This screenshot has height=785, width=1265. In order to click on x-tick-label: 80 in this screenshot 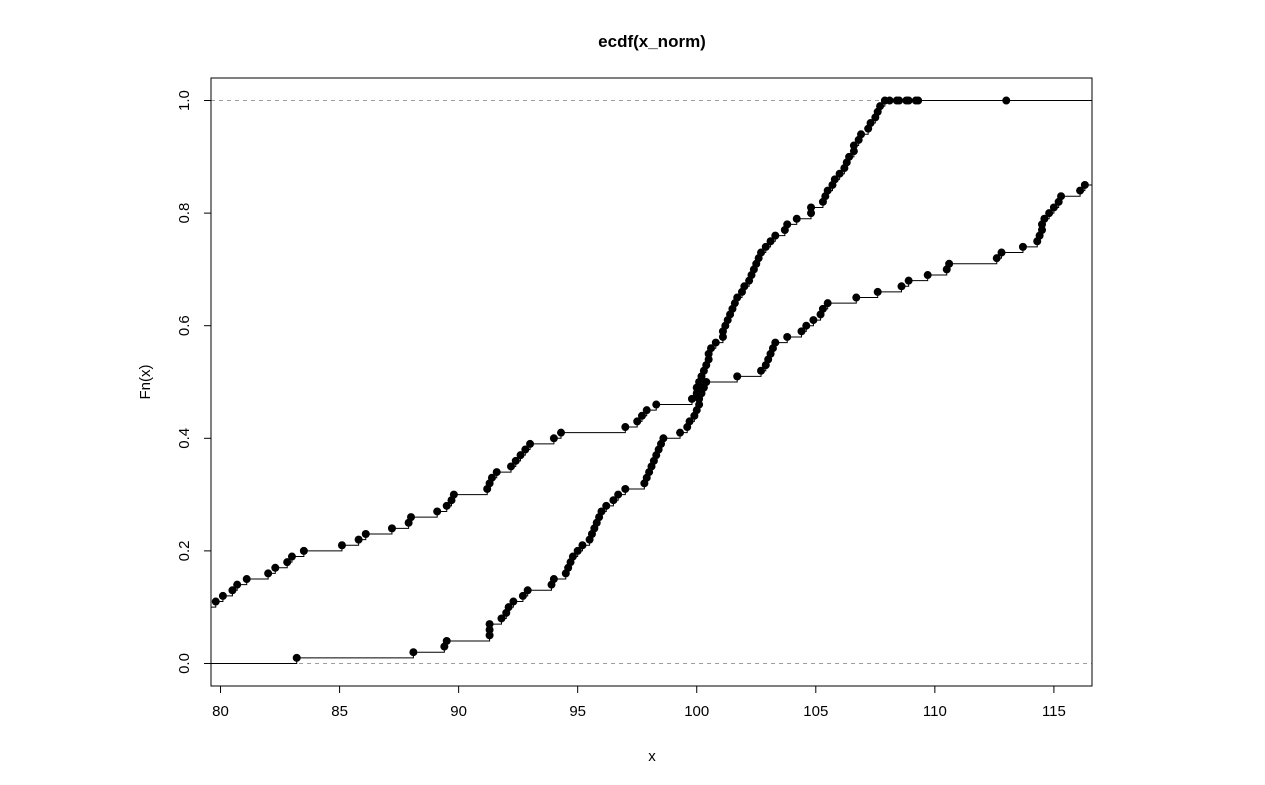, I will do `click(220, 711)`.